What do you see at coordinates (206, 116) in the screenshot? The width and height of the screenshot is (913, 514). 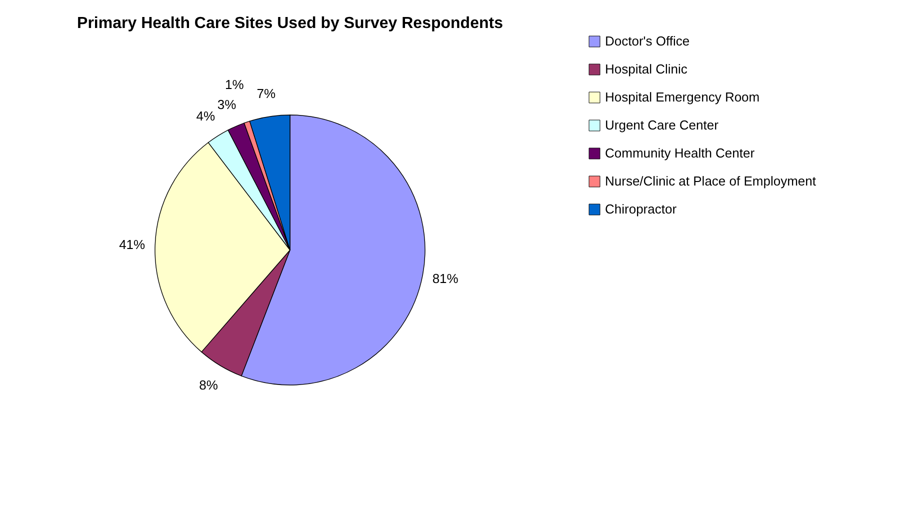 I see `data-label: 4%` at bounding box center [206, 116].